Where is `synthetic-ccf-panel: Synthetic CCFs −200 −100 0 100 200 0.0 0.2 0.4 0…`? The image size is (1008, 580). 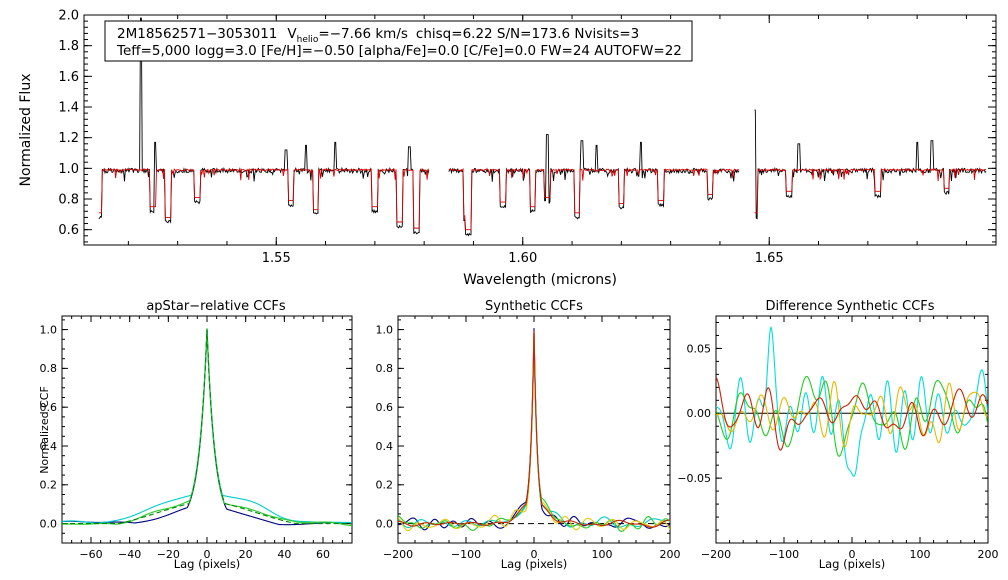 synthetic-ccf-panel: Synthetic CCFs −200 −100 0 100 200 0.0 0.2 0.4 0… is located at coordinates (528, 435).